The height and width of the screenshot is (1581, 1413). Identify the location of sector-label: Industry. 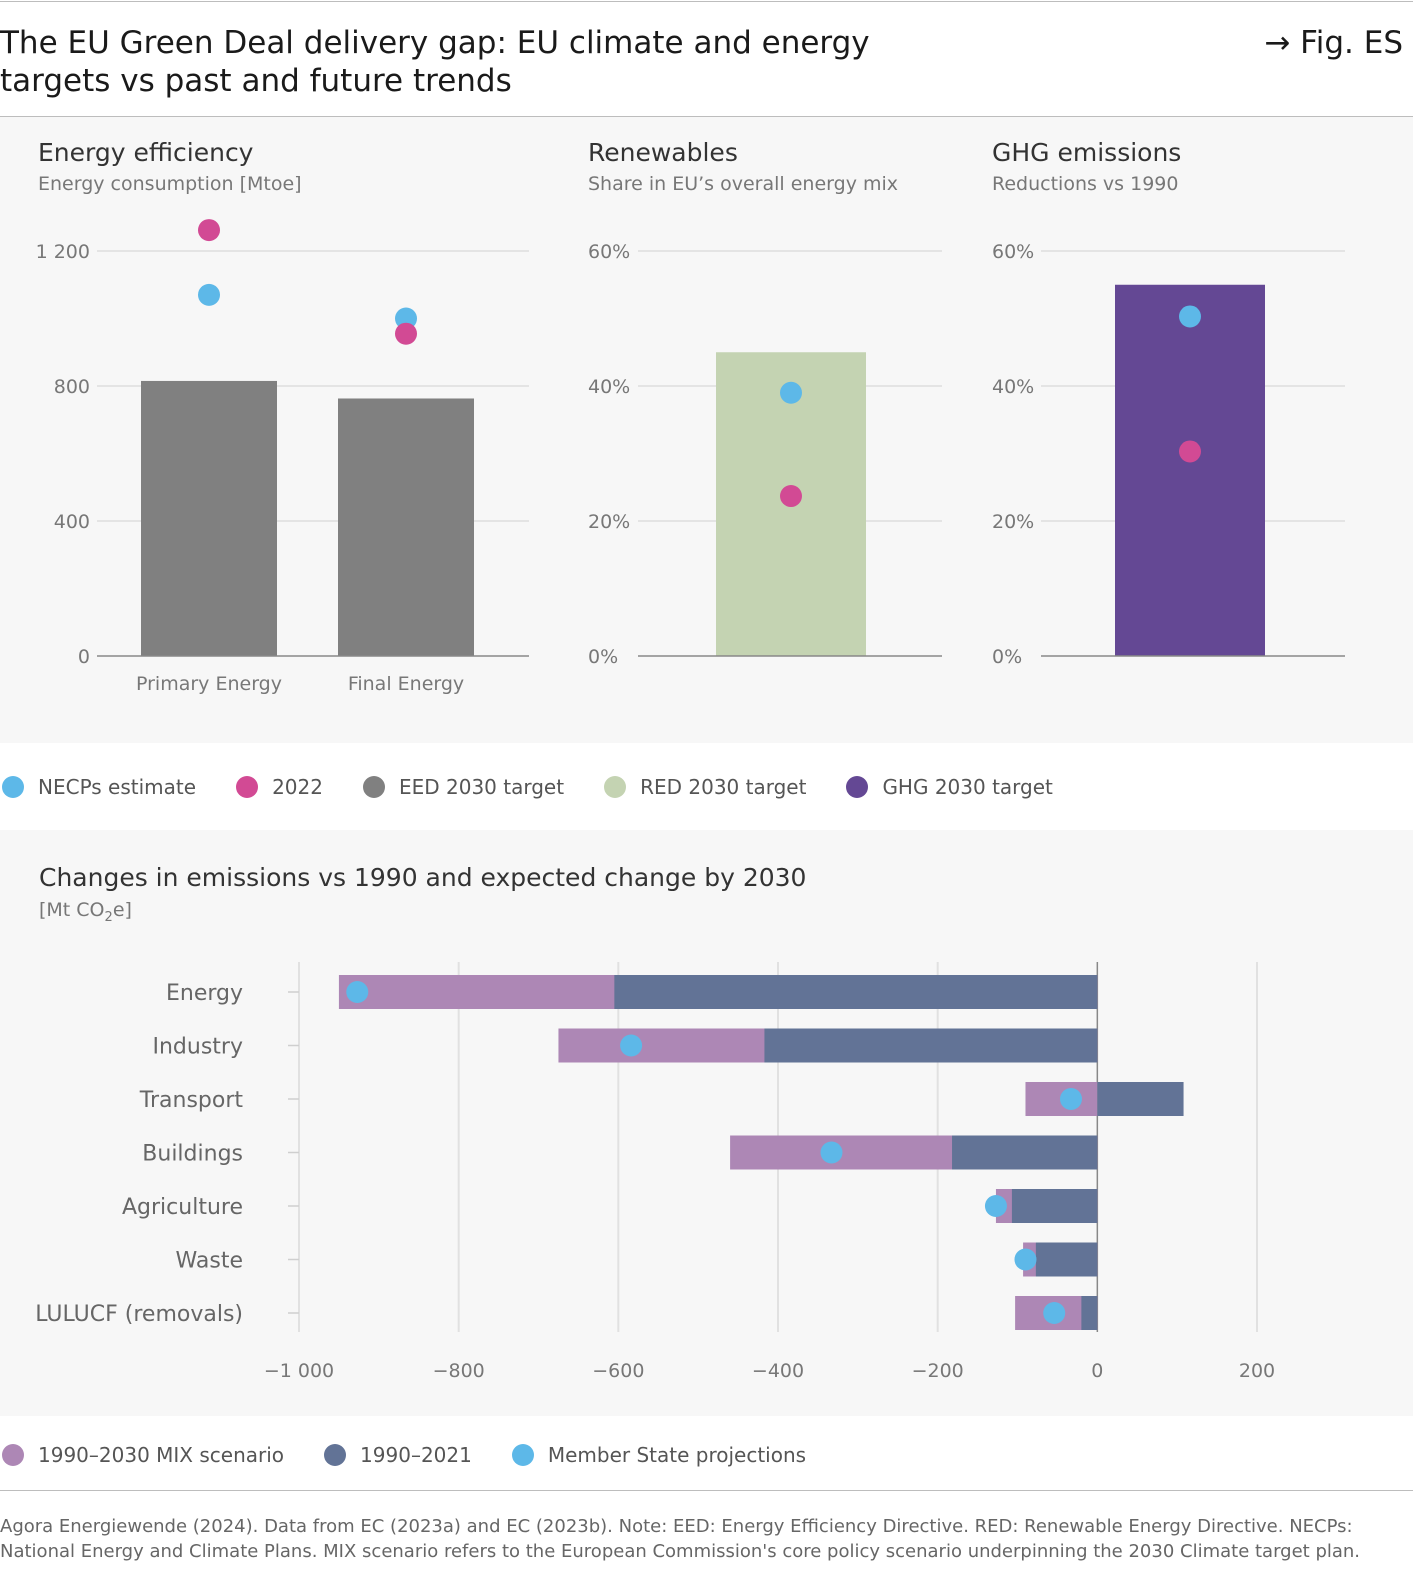
(198, 1047).